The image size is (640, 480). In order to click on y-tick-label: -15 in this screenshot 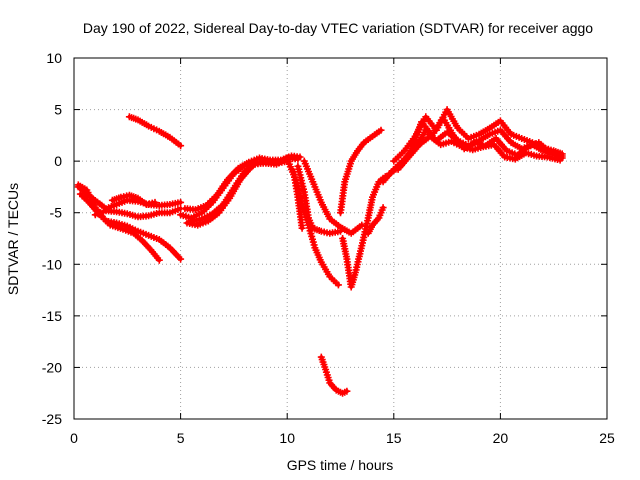, I will do `click(52, 316)`.